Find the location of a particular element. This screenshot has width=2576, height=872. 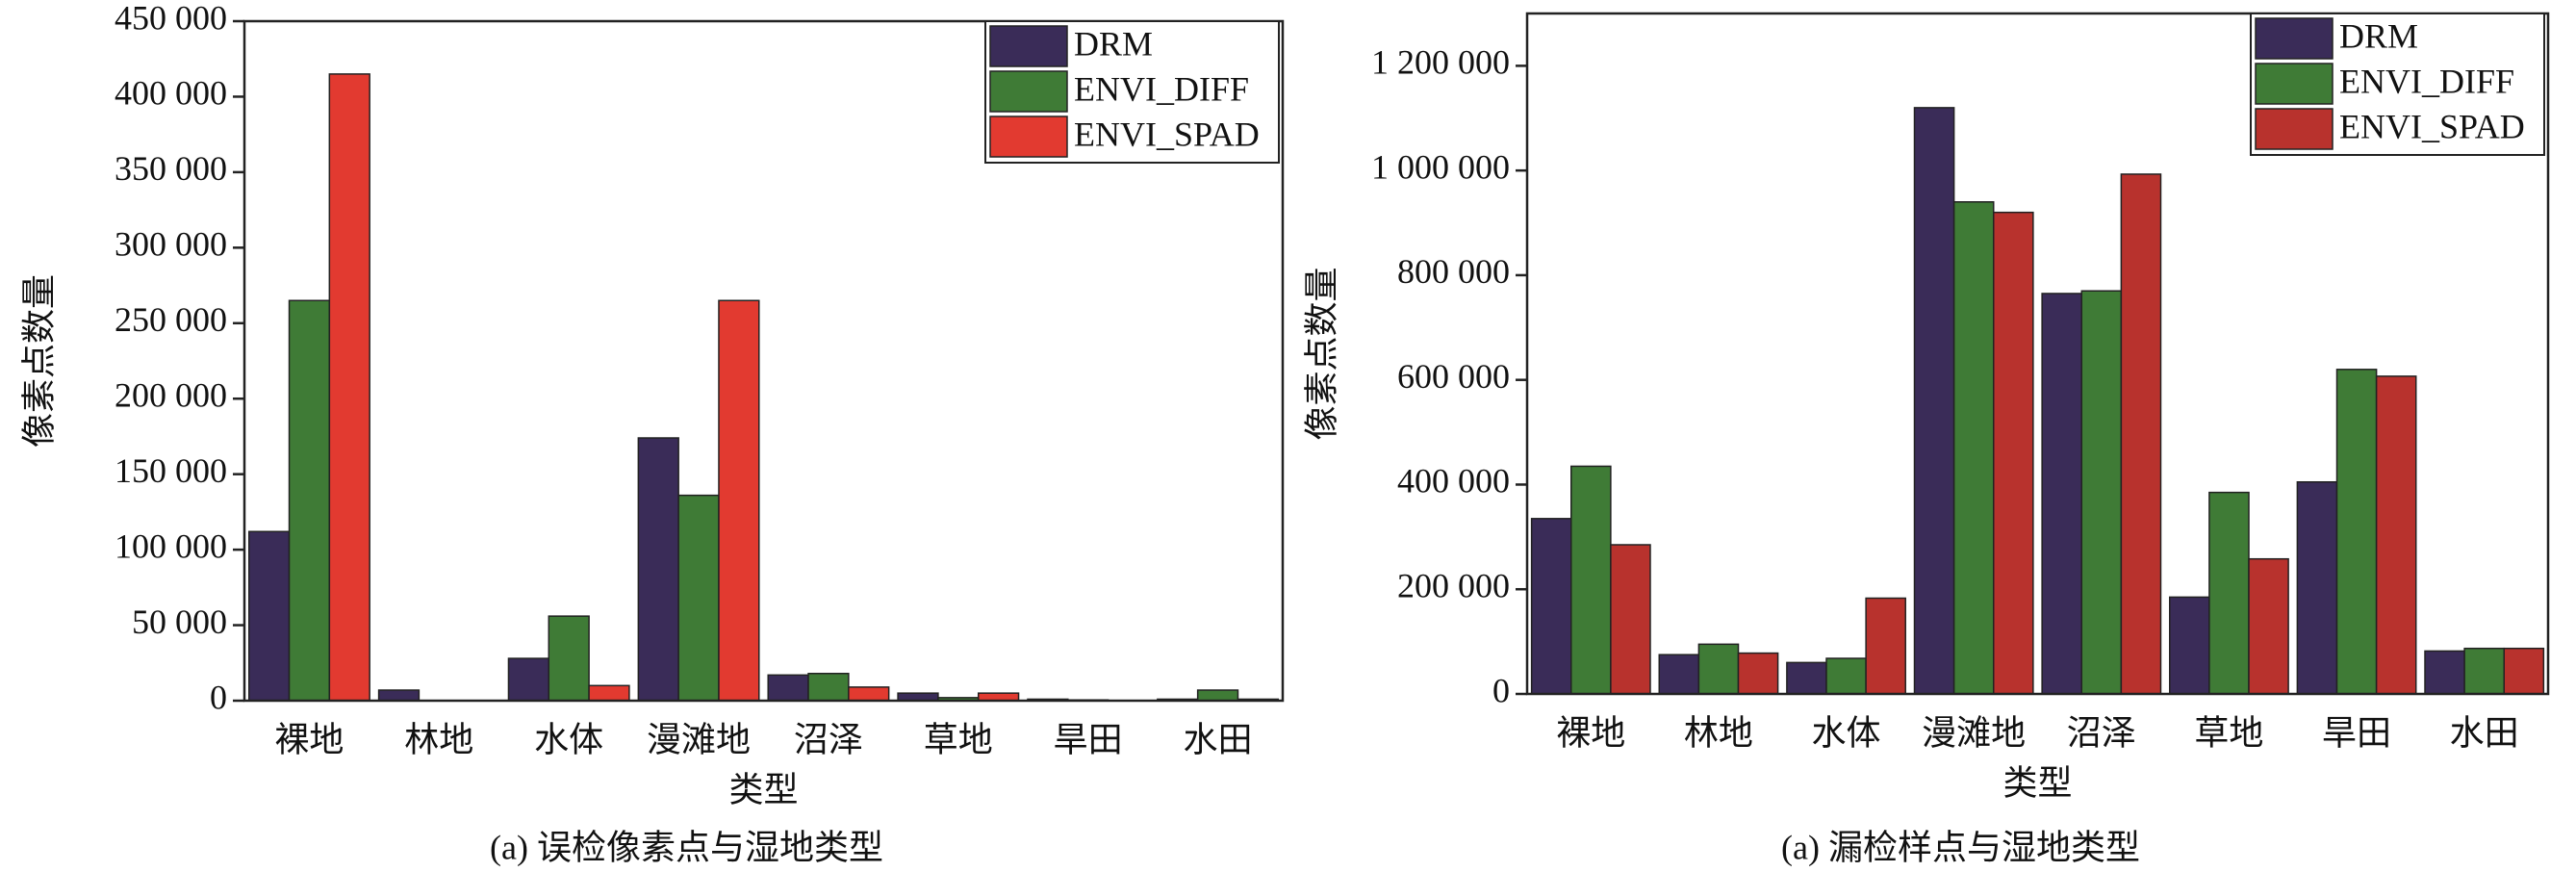

y-tick-label: 100 000 is located at coordinates (171, 545).